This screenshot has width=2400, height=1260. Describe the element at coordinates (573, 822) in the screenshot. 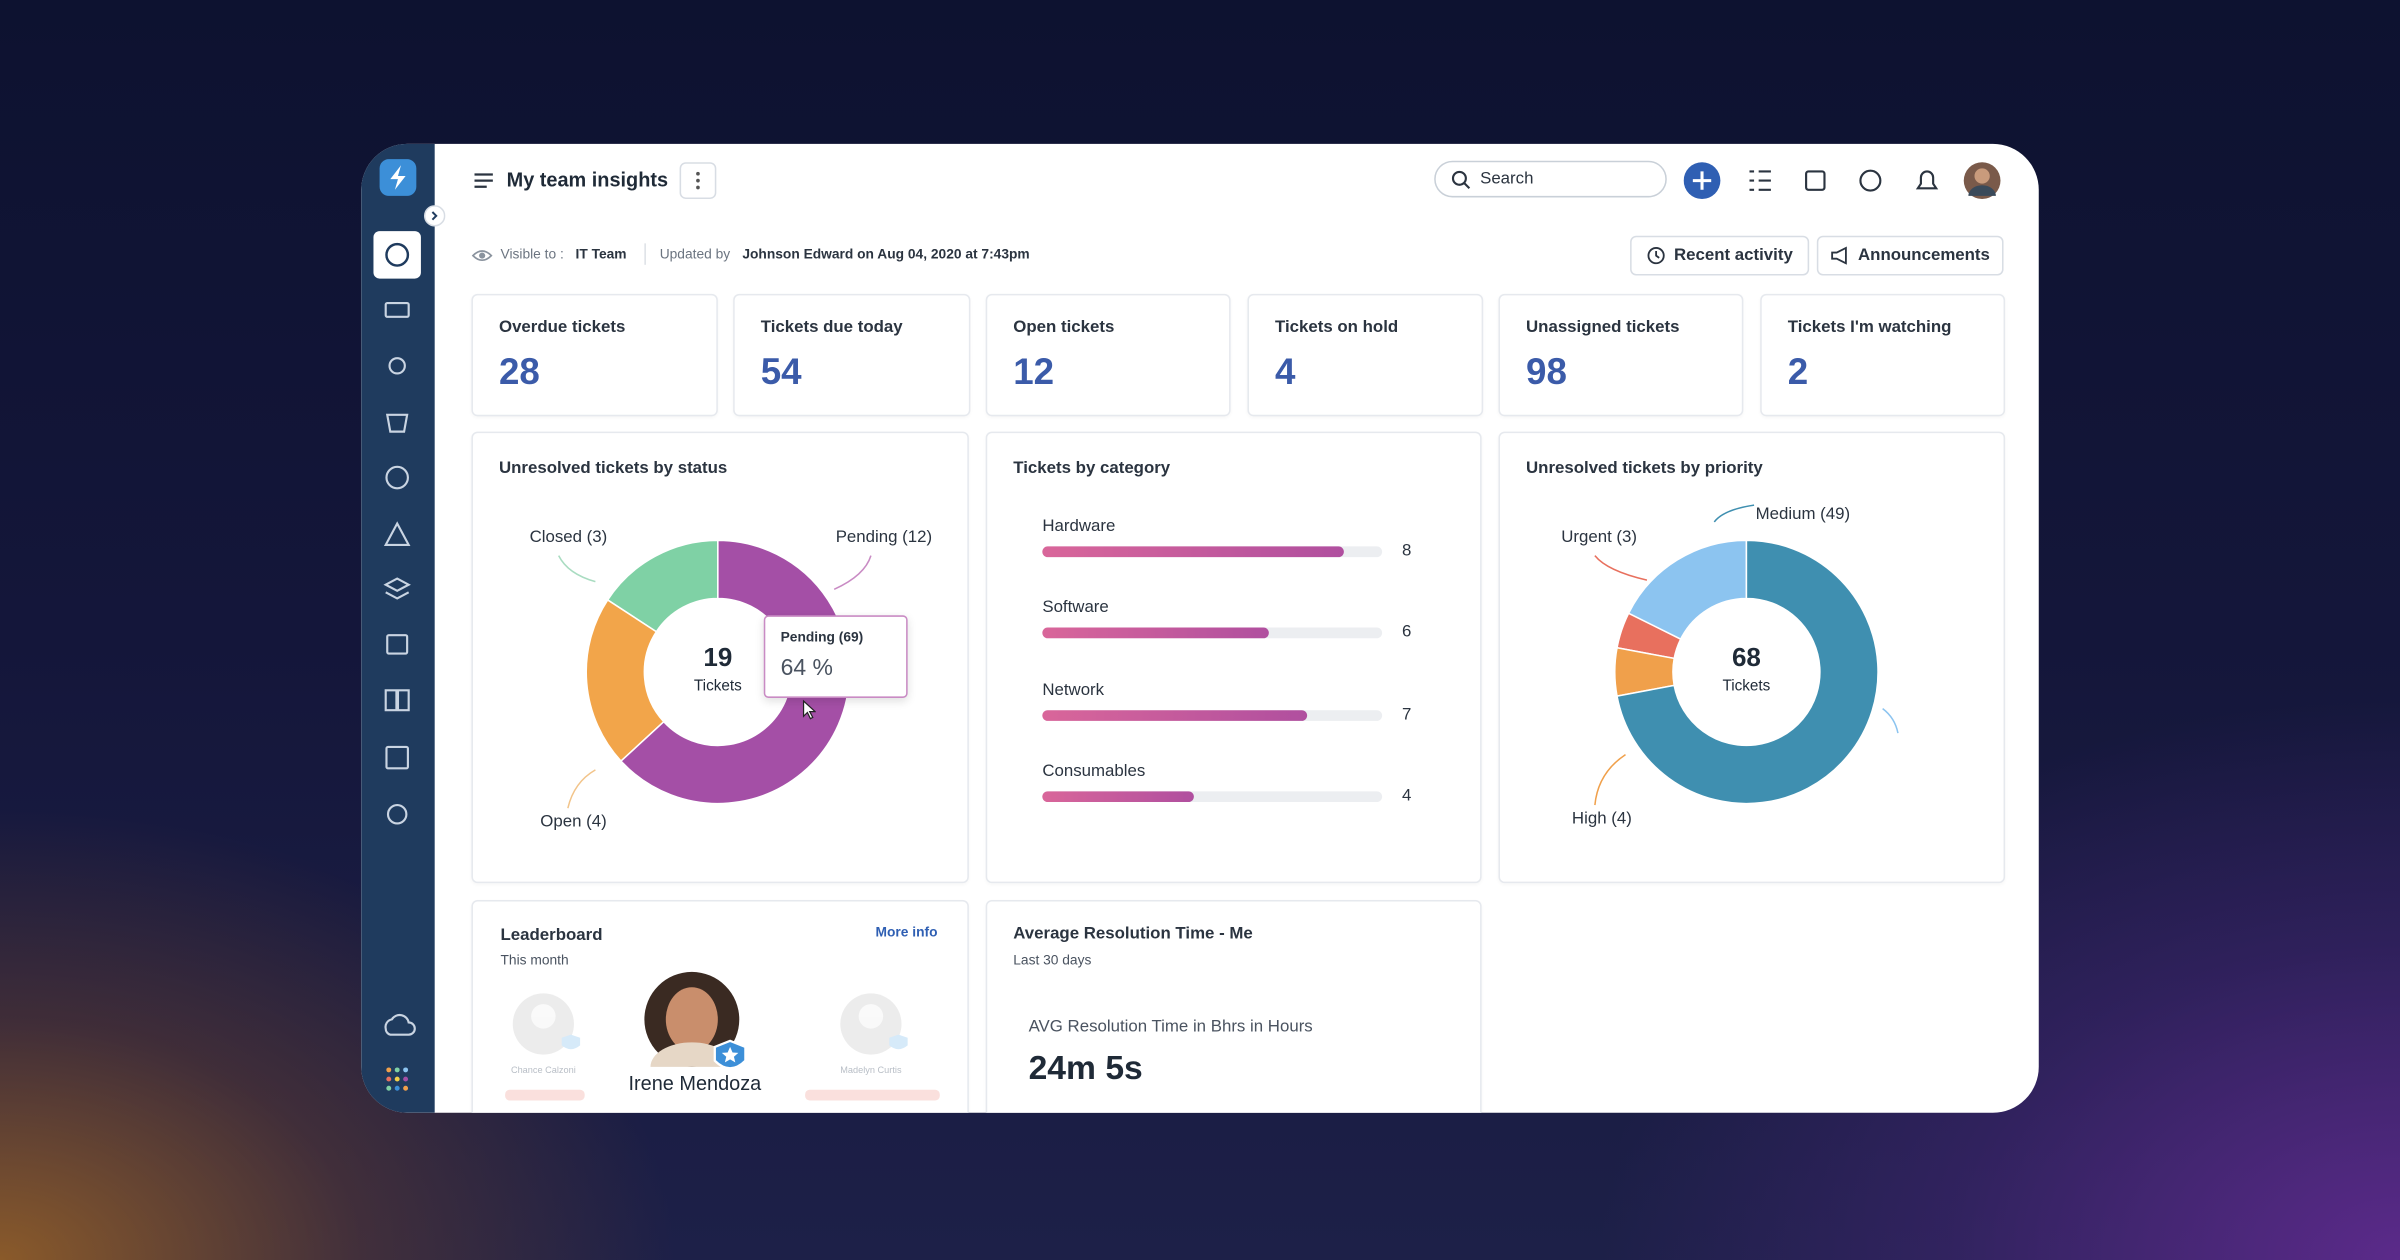

I see `segment-label: Open (4)` at that location.